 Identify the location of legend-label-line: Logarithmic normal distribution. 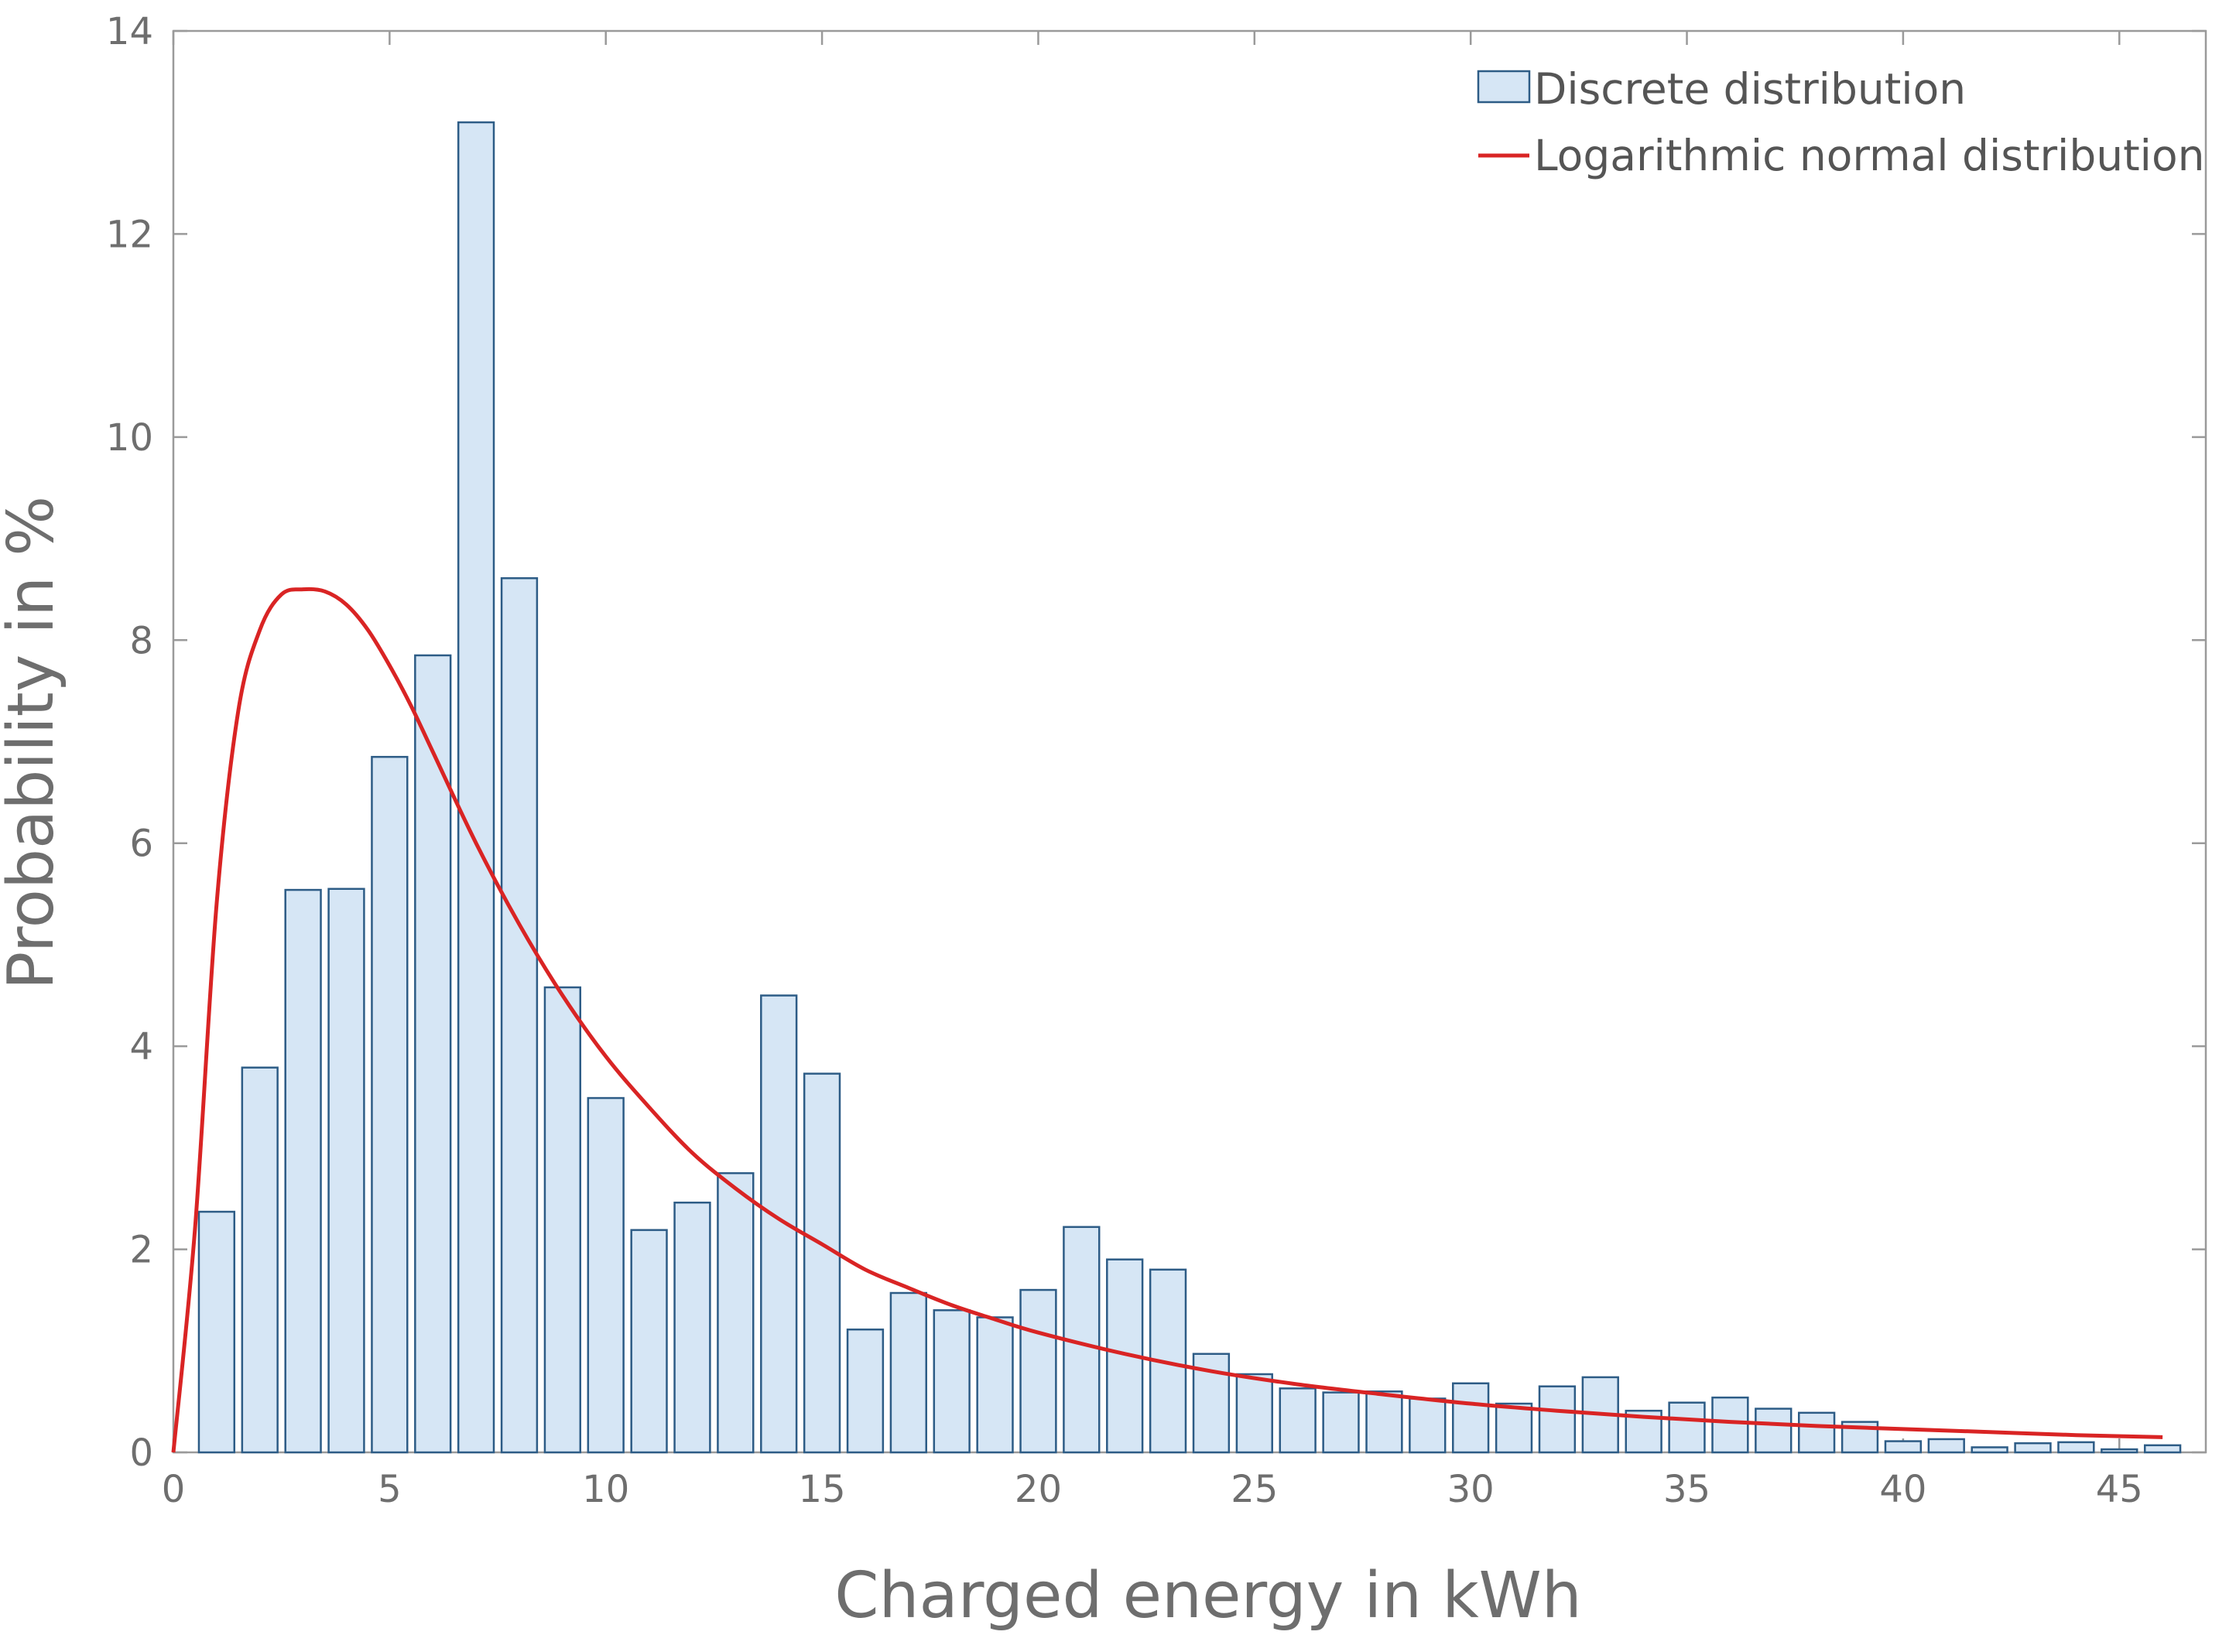
(1869, 156).